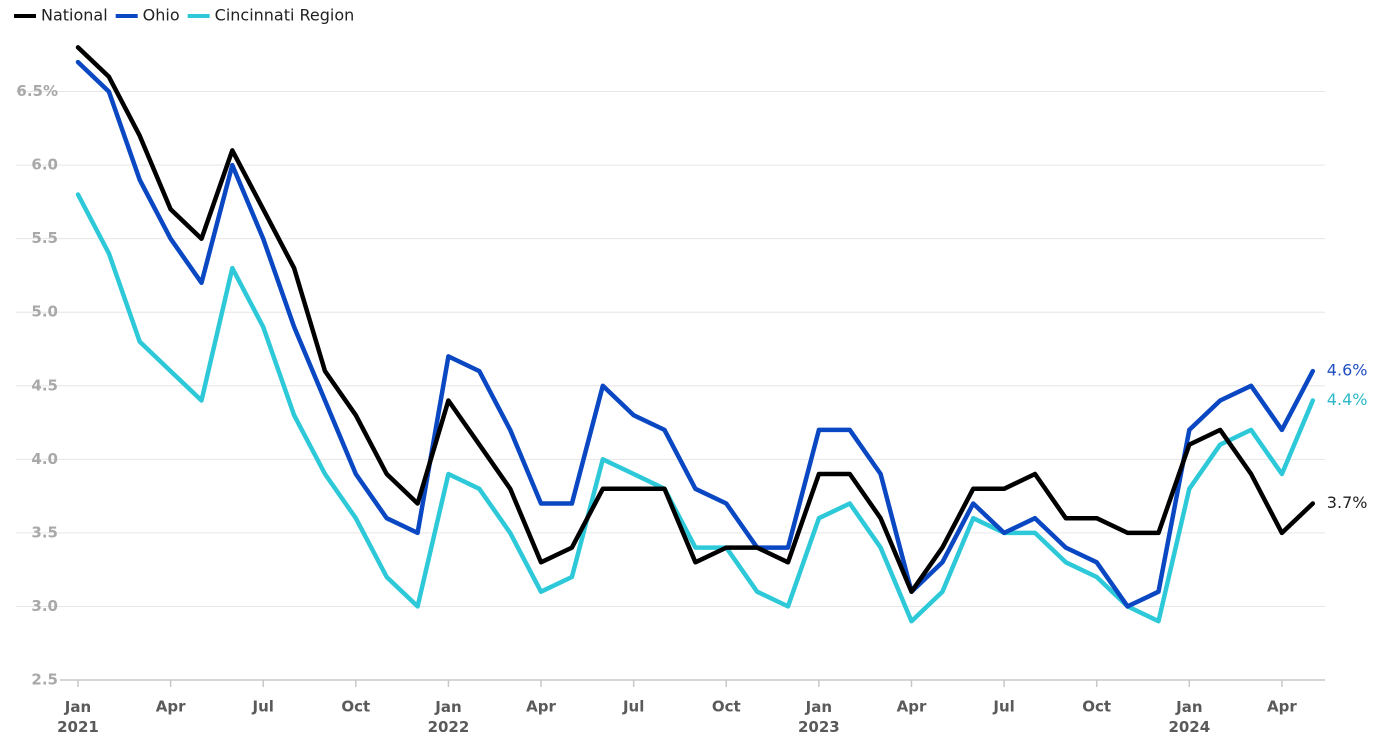 The height and width of the screenshot is (740, 1388). What do you see at coordinates (74, 15) in the screenshot?
I see `legend-label: National` at bounding box center [74, 15].